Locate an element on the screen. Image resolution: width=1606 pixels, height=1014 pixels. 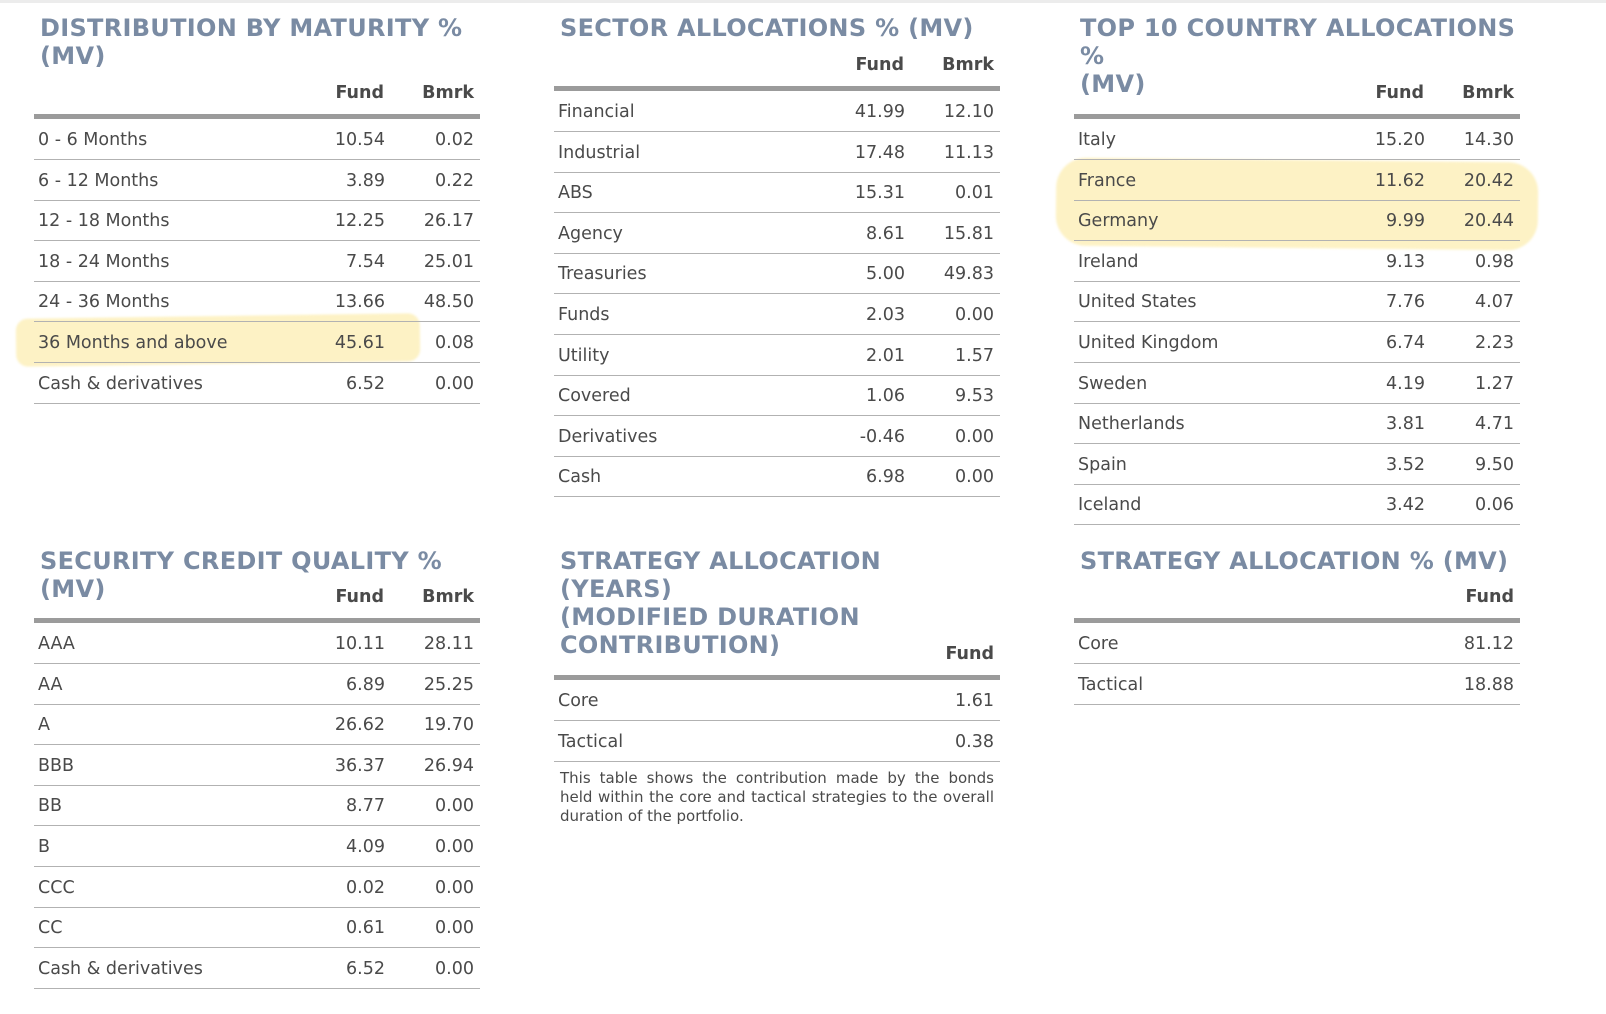
fund-value: 81.12 is located at coordinates (1488, 644).